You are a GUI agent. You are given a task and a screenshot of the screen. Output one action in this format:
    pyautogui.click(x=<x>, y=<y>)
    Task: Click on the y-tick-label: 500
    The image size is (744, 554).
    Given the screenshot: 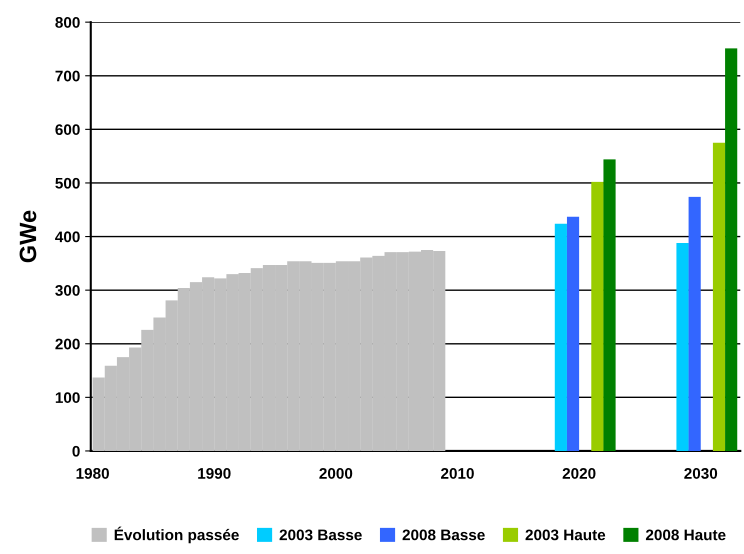 What is the action you would take?
    pyautogui.click(x=67, y=183)
    